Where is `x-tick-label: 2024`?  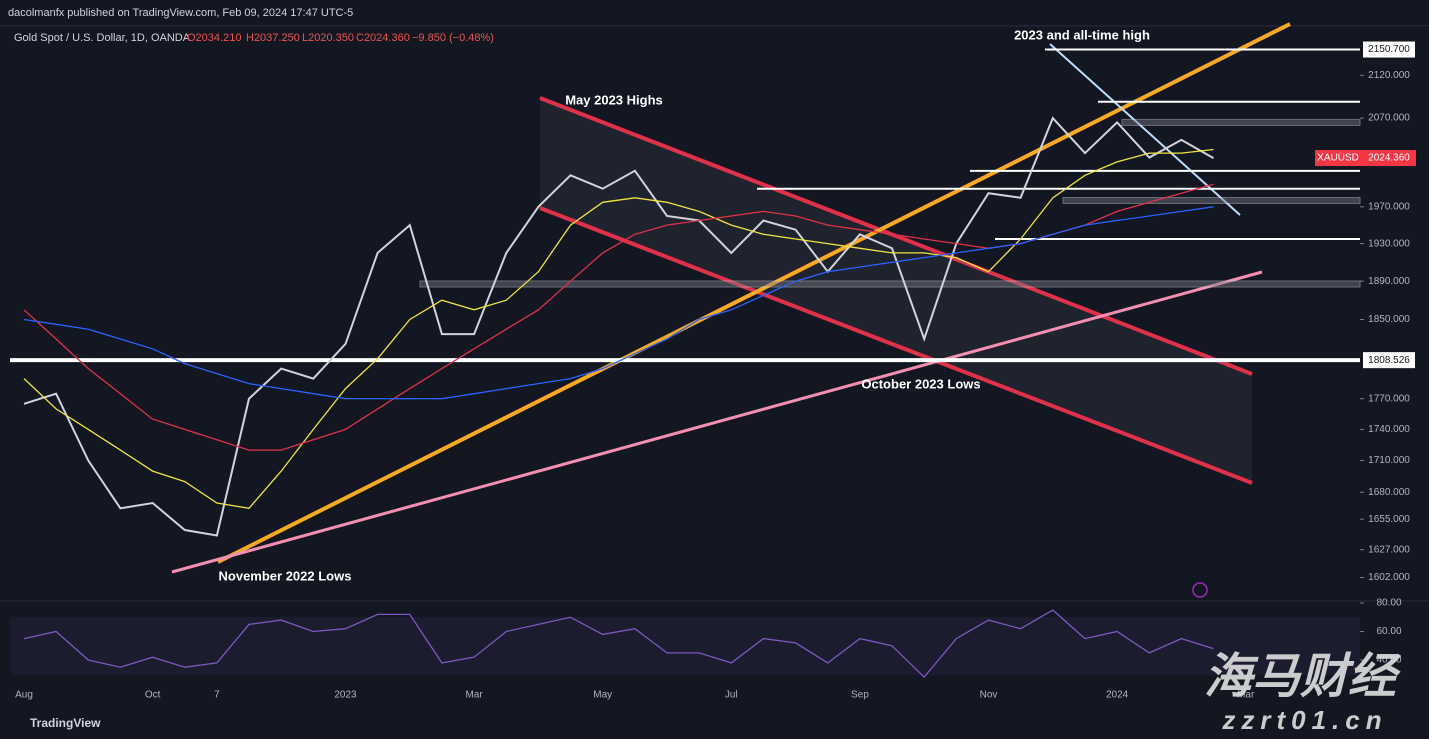
x-tick-label: 2024 is located at coordinates (1117, 695).